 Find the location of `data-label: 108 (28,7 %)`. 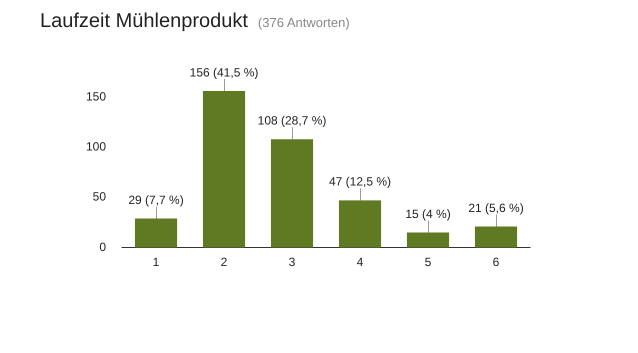

data-label: 108 (28,7 %) is located at coordinates (292, 121).